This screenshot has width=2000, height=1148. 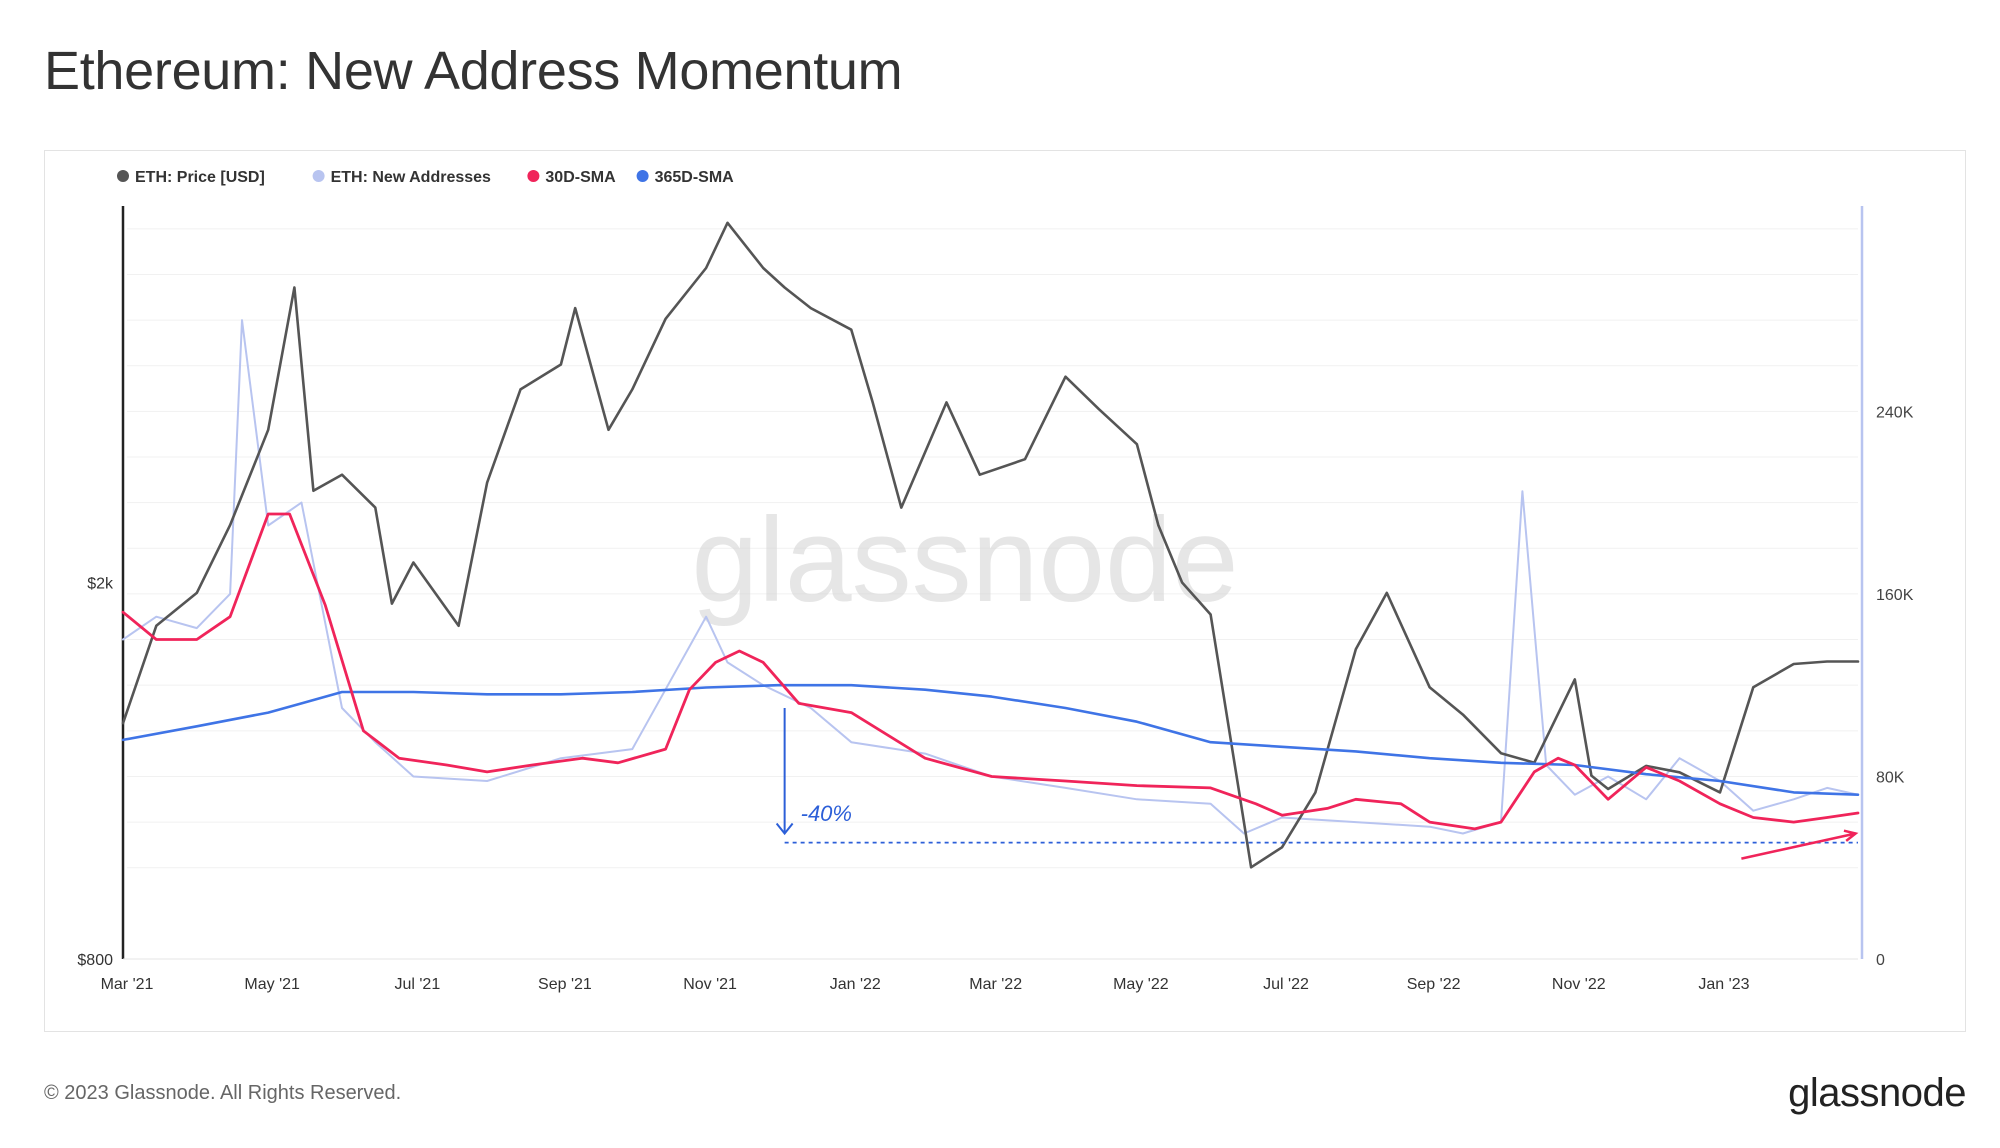 What do you see at coordinates (964, 560) in the screenshot?
I see `watermark-text: glassnode` at bounding box center [964, 560].